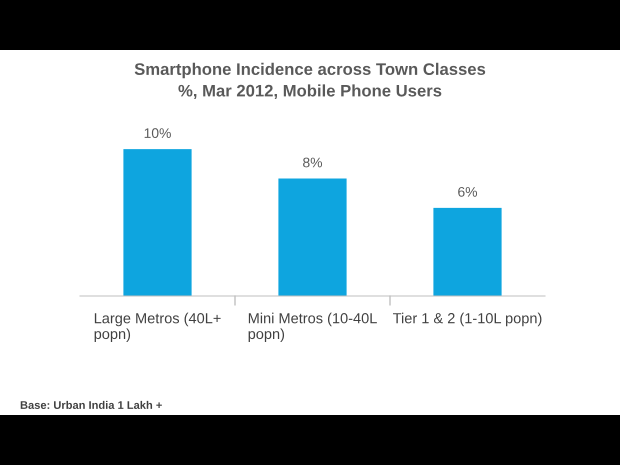 This screenshot has height=465, width=620. I want to click on data-label: 10%, so click(157, 133).